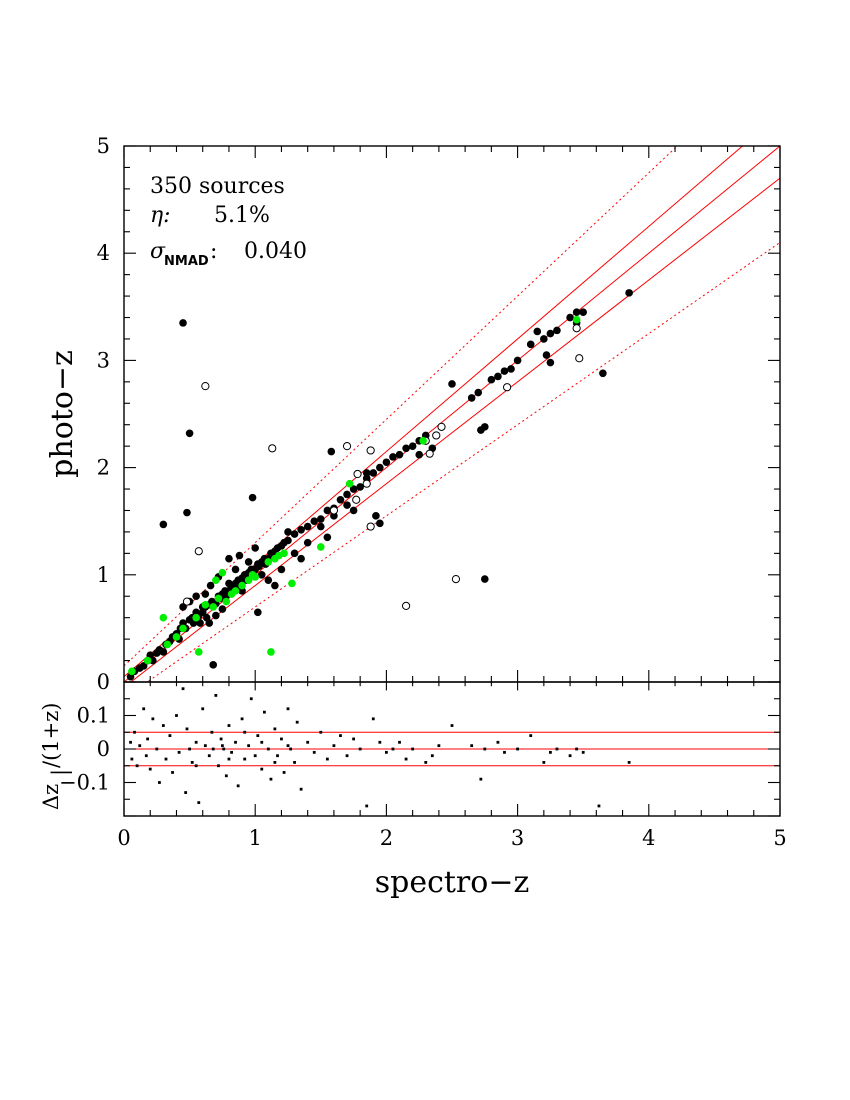  Describe the element at coordinates (517, 838) in the screenshot. I see `x-tick-label-3: 3` at that location.